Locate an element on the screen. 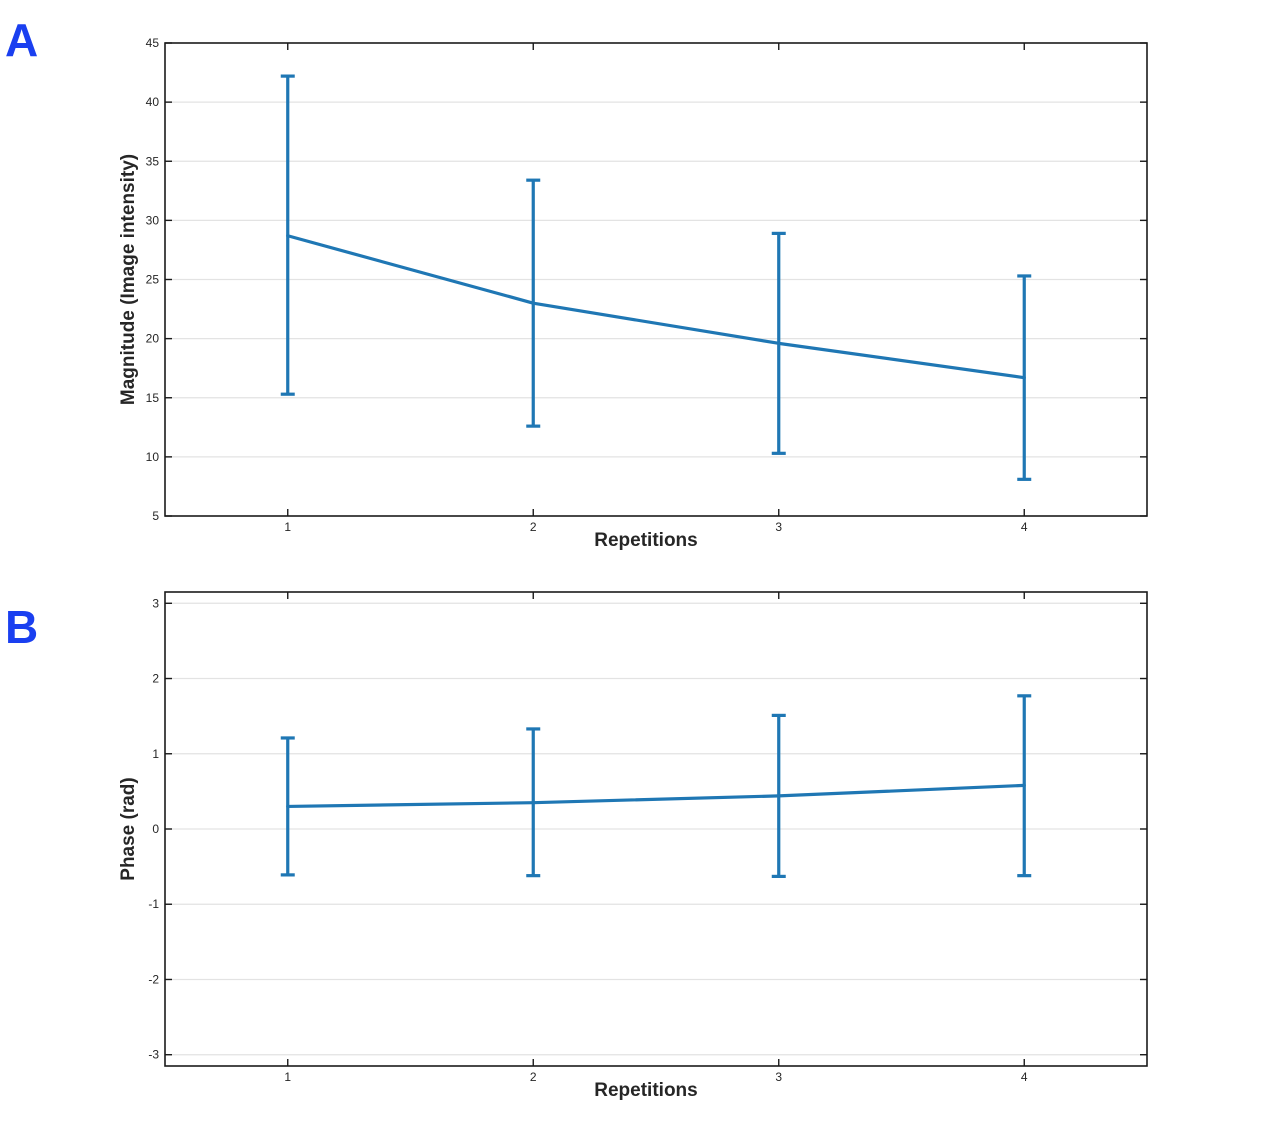 This screenshot has height=1130, width=1267. y-tick-label: 25 is located at coordinates (153, 280).